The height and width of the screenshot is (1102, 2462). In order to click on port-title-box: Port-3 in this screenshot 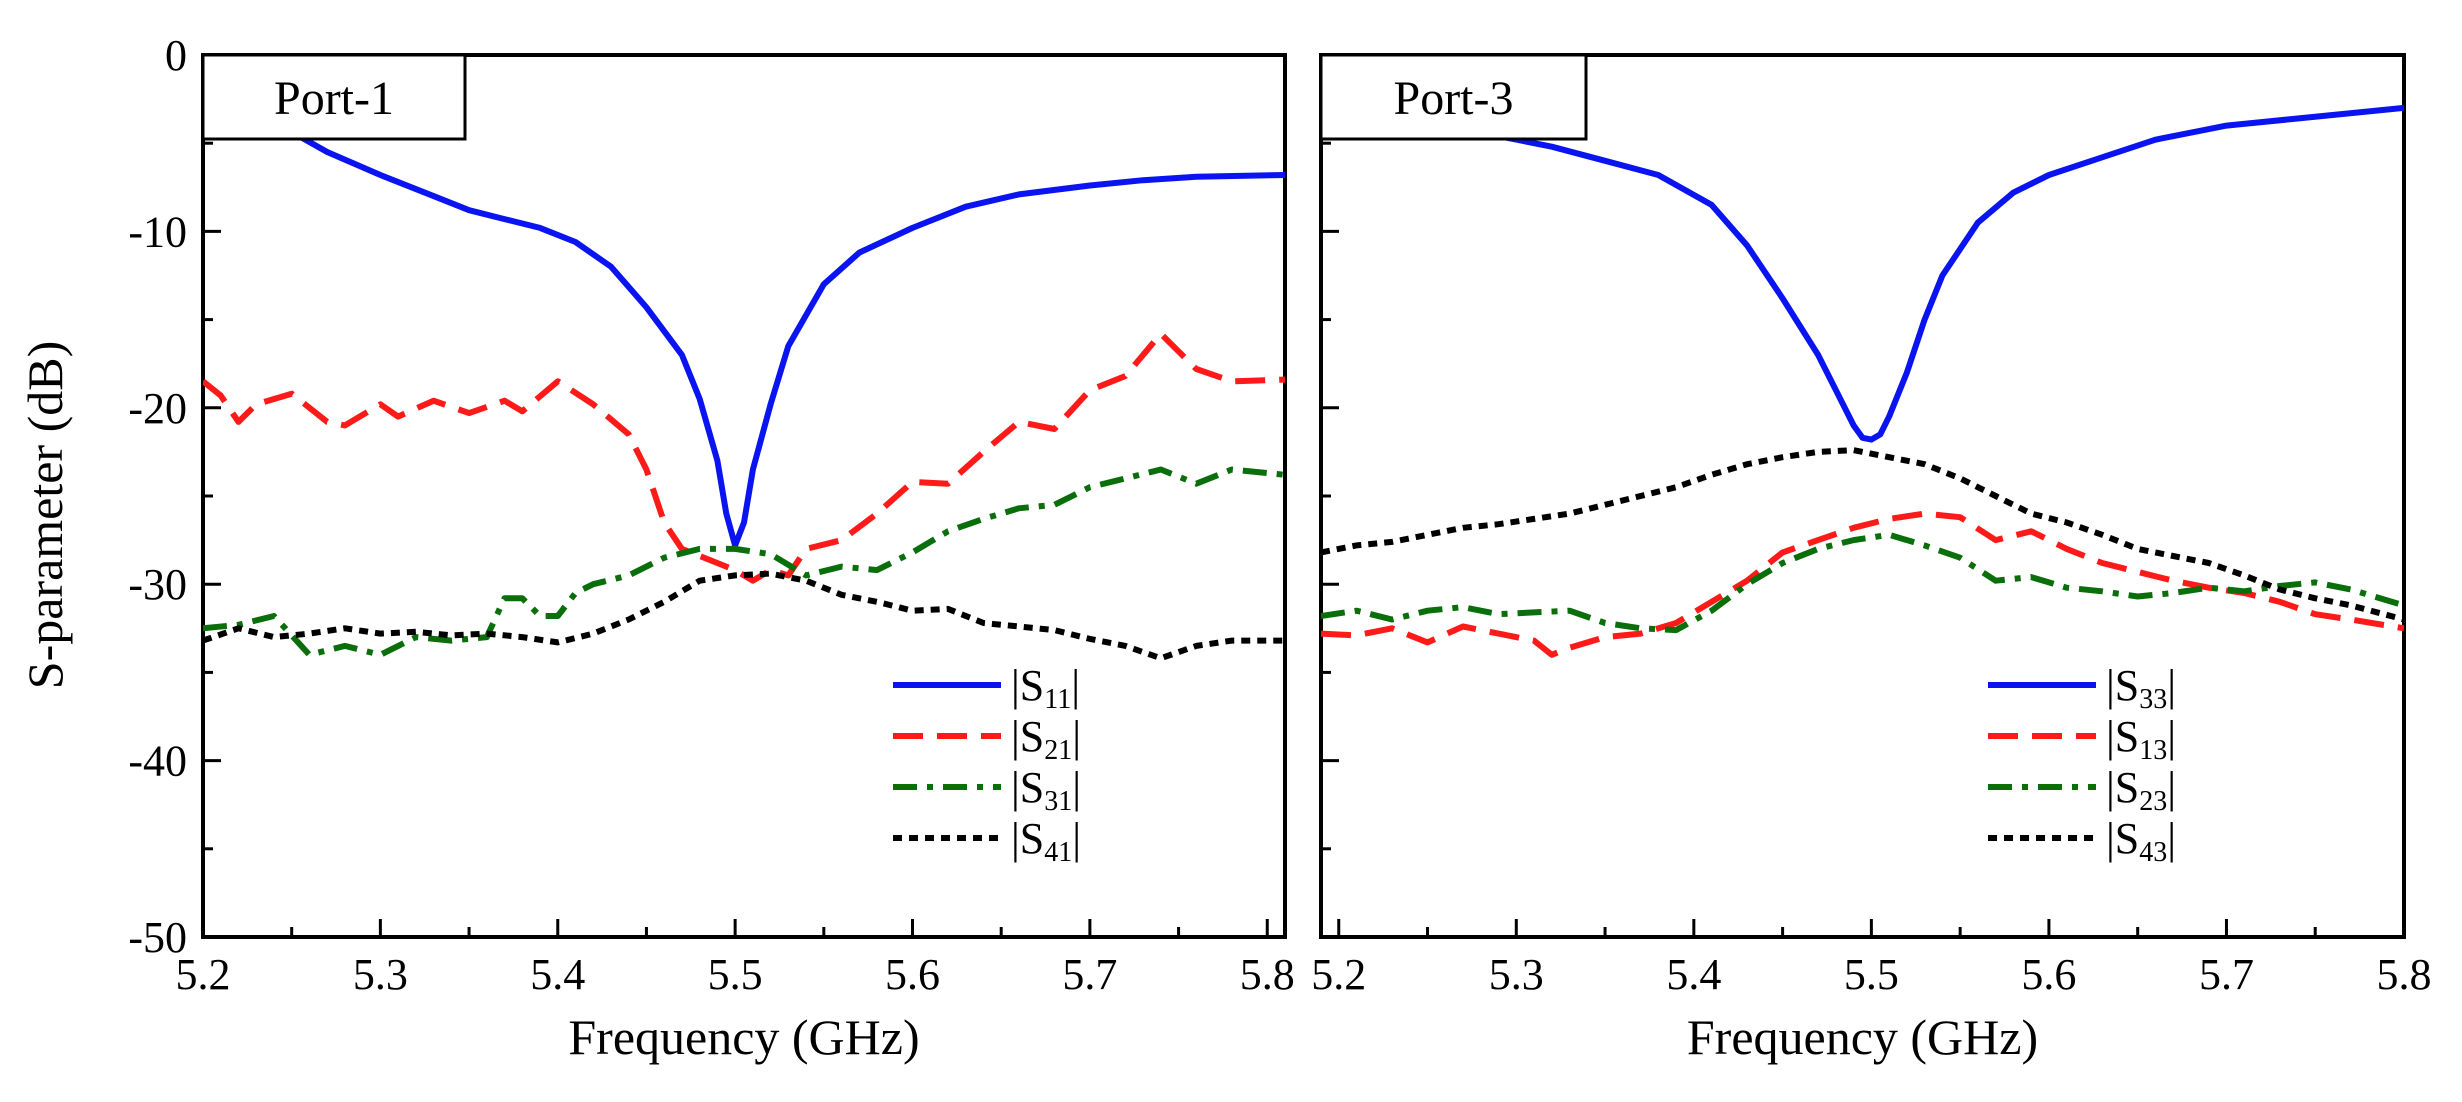, I will do `click(1453, 97)`.